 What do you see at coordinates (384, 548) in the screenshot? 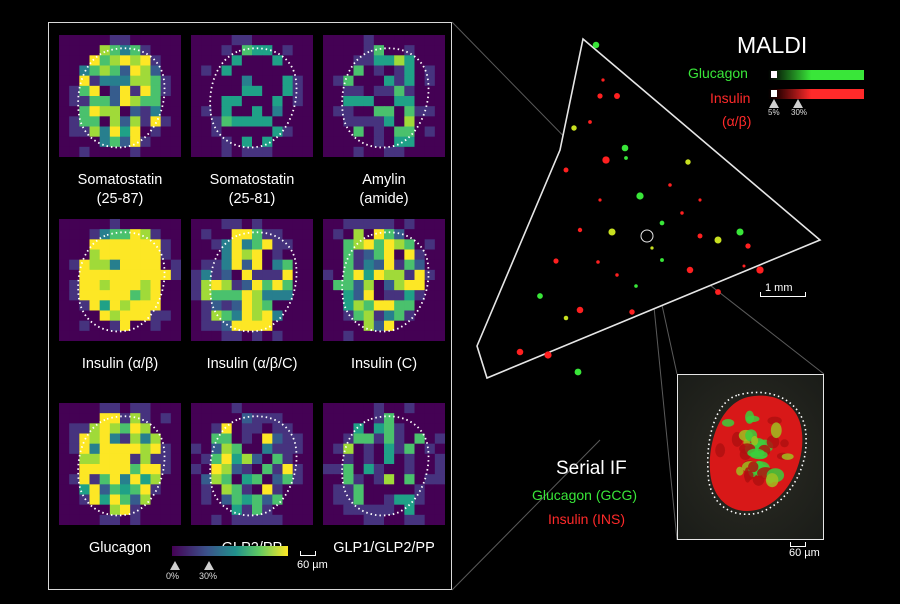
I see `ion-image-label: GLP1/GLP2/PP` at bounding box center [384, 548].